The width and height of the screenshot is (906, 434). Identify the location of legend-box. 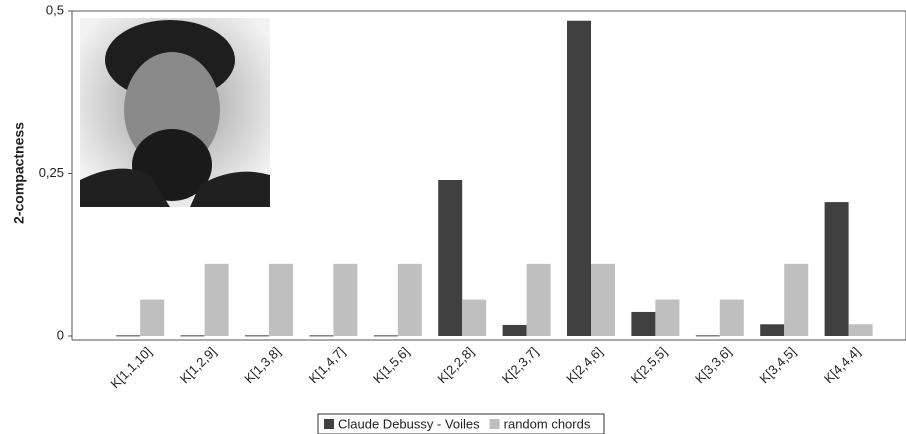
(461, 423).